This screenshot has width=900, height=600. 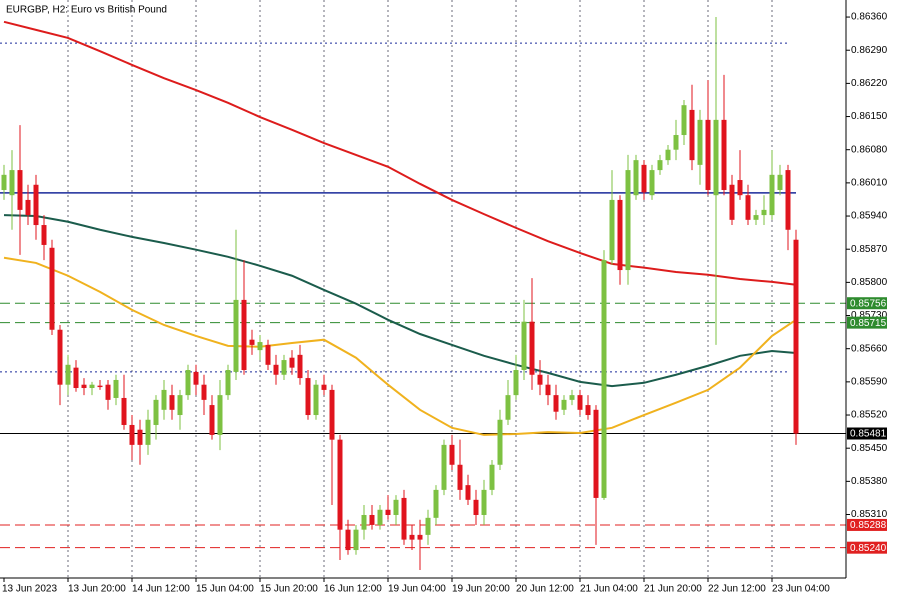 What do you see at coordinates (545, 589) in the screenshot?
I see `x-tick-label: 20 Jun 12:00` at bounding box center [545, 589].